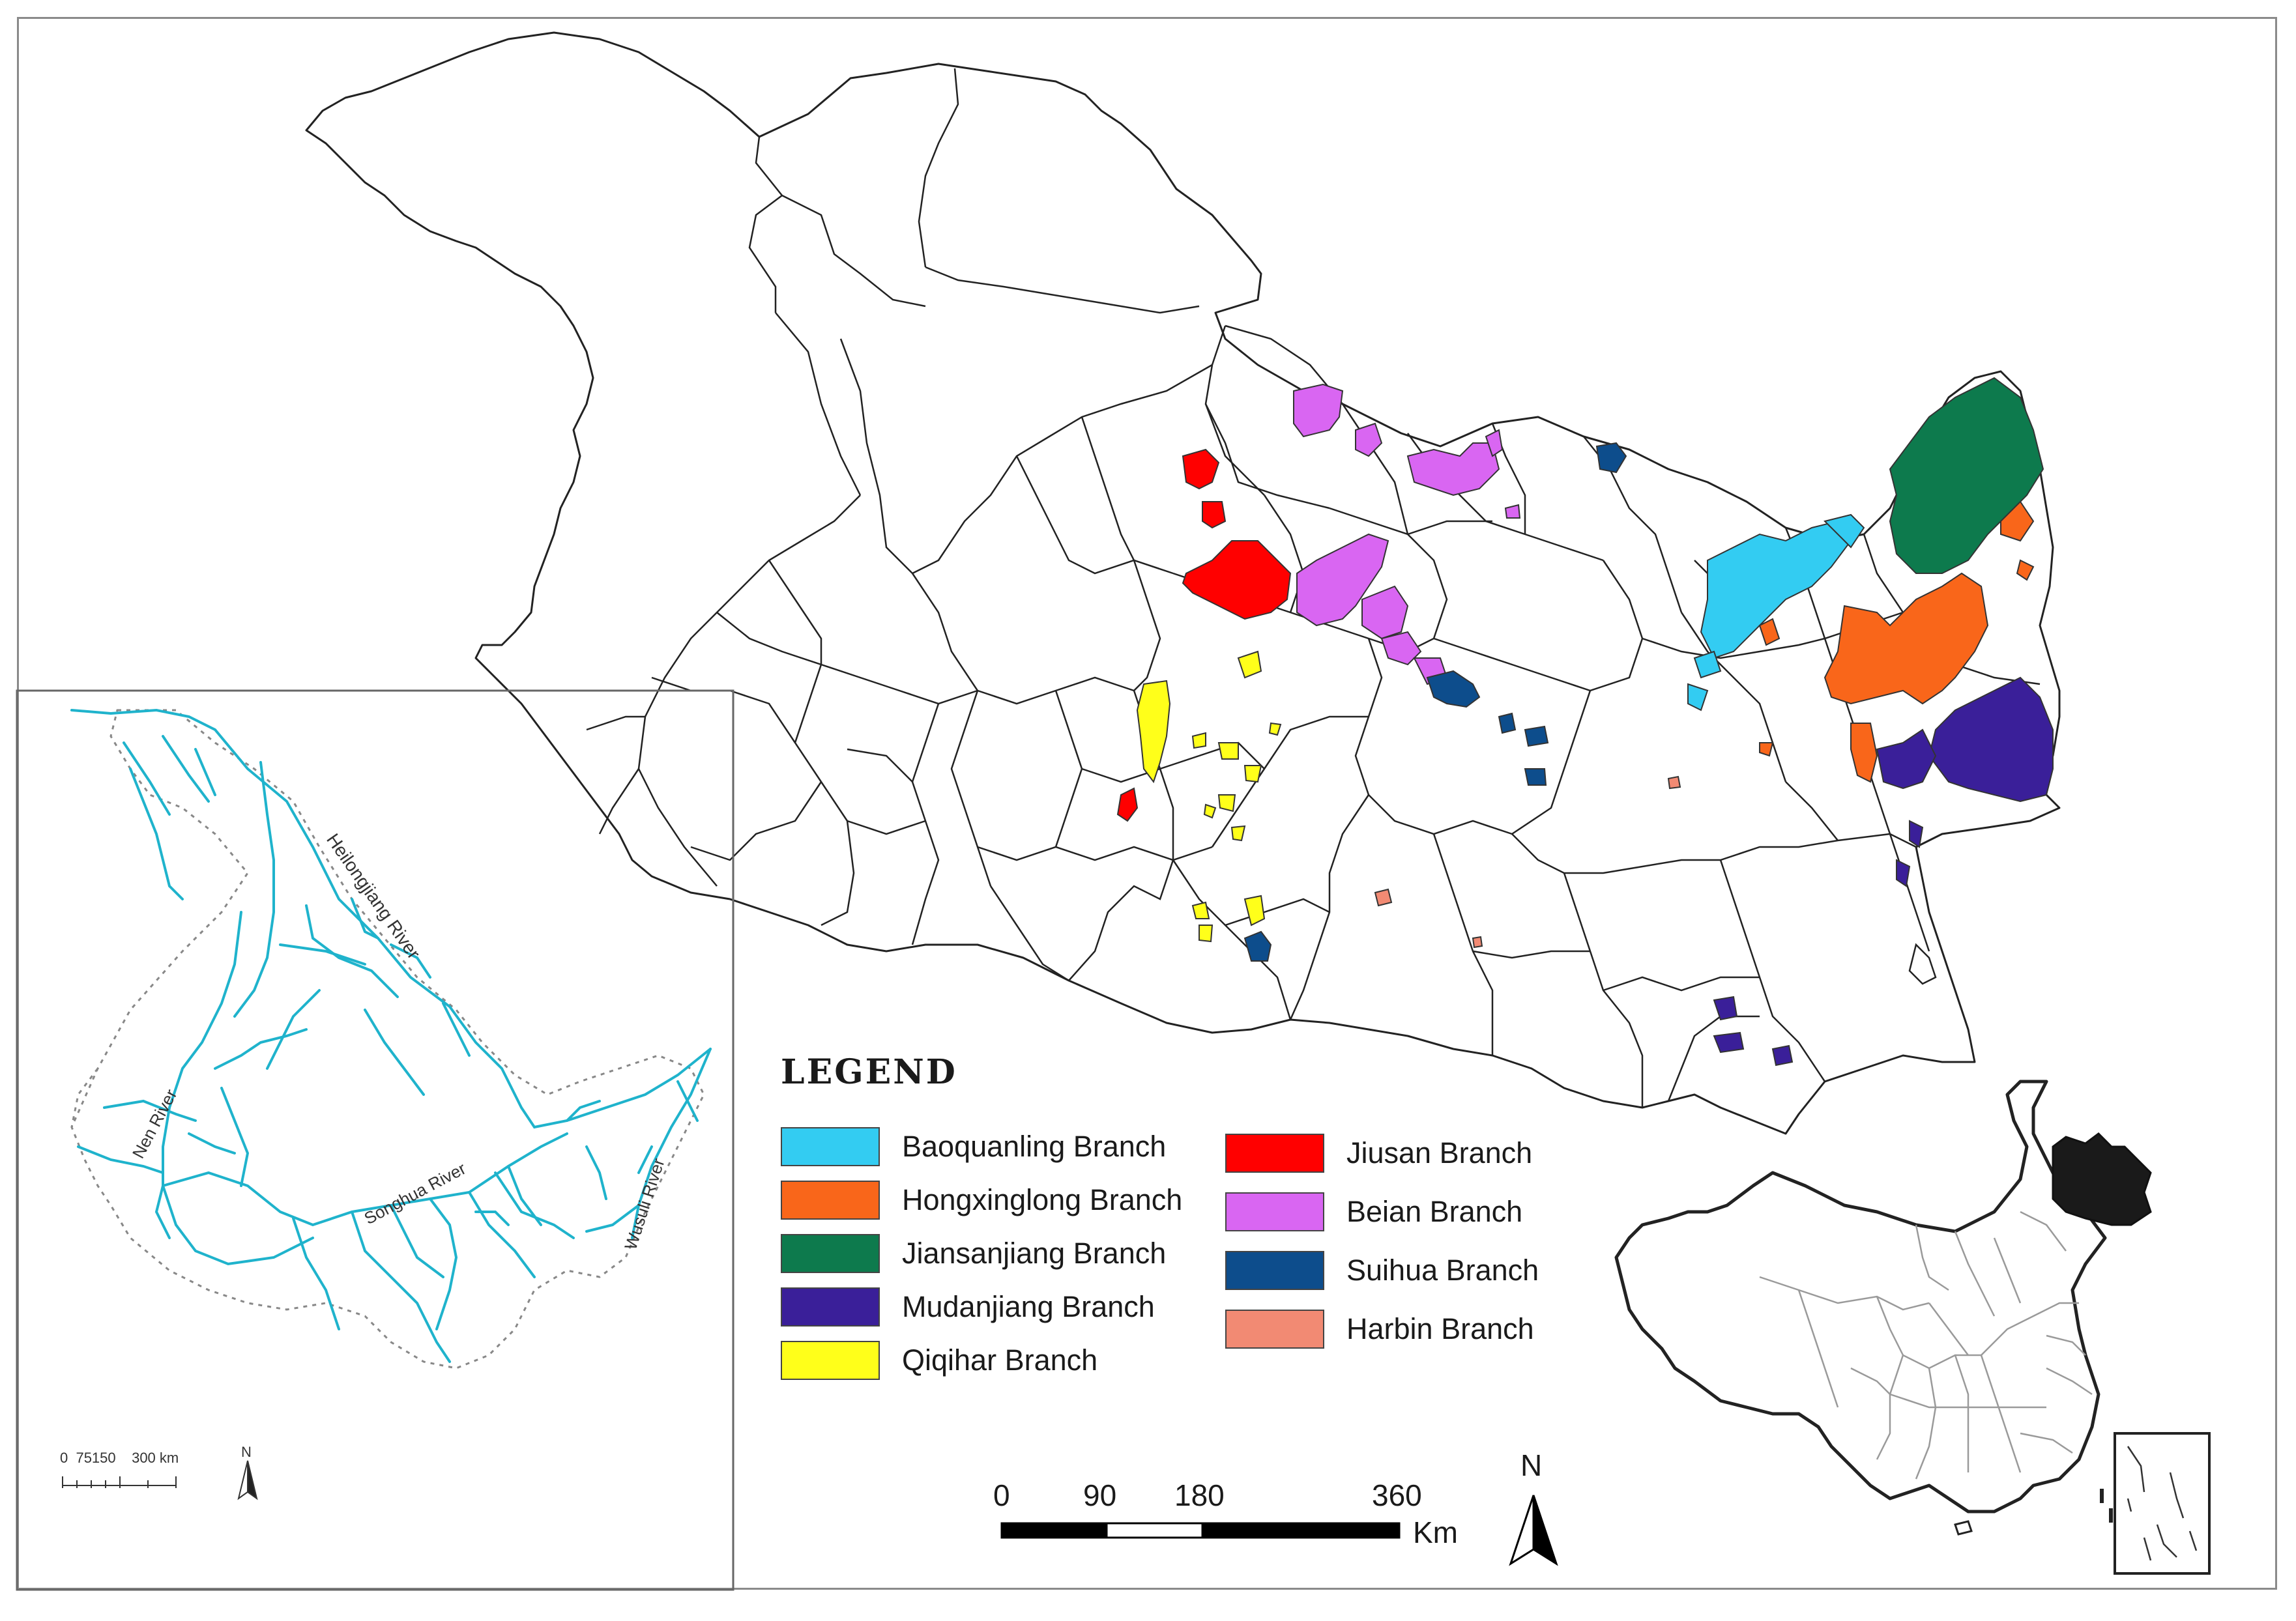 The image size is (2296, 1621). Describe the element at coordinates (1034, 1254) in the screenshot. I see `legend-label: Jiansanjiang Branch` at that location.